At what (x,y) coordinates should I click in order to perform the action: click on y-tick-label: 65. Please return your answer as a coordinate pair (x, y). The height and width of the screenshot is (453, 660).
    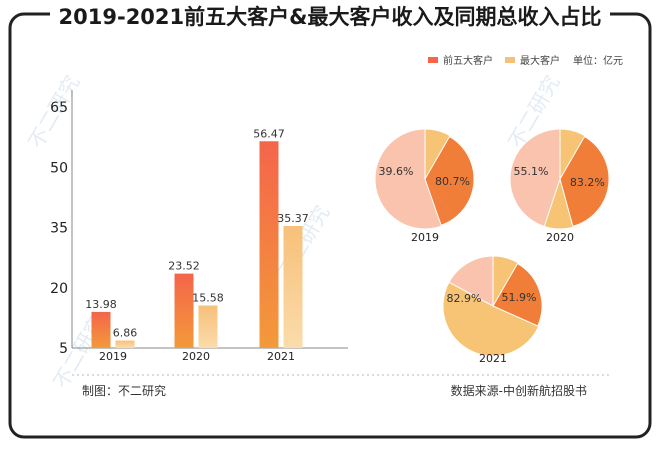
    Looking at the image, I should click on (59, 108).